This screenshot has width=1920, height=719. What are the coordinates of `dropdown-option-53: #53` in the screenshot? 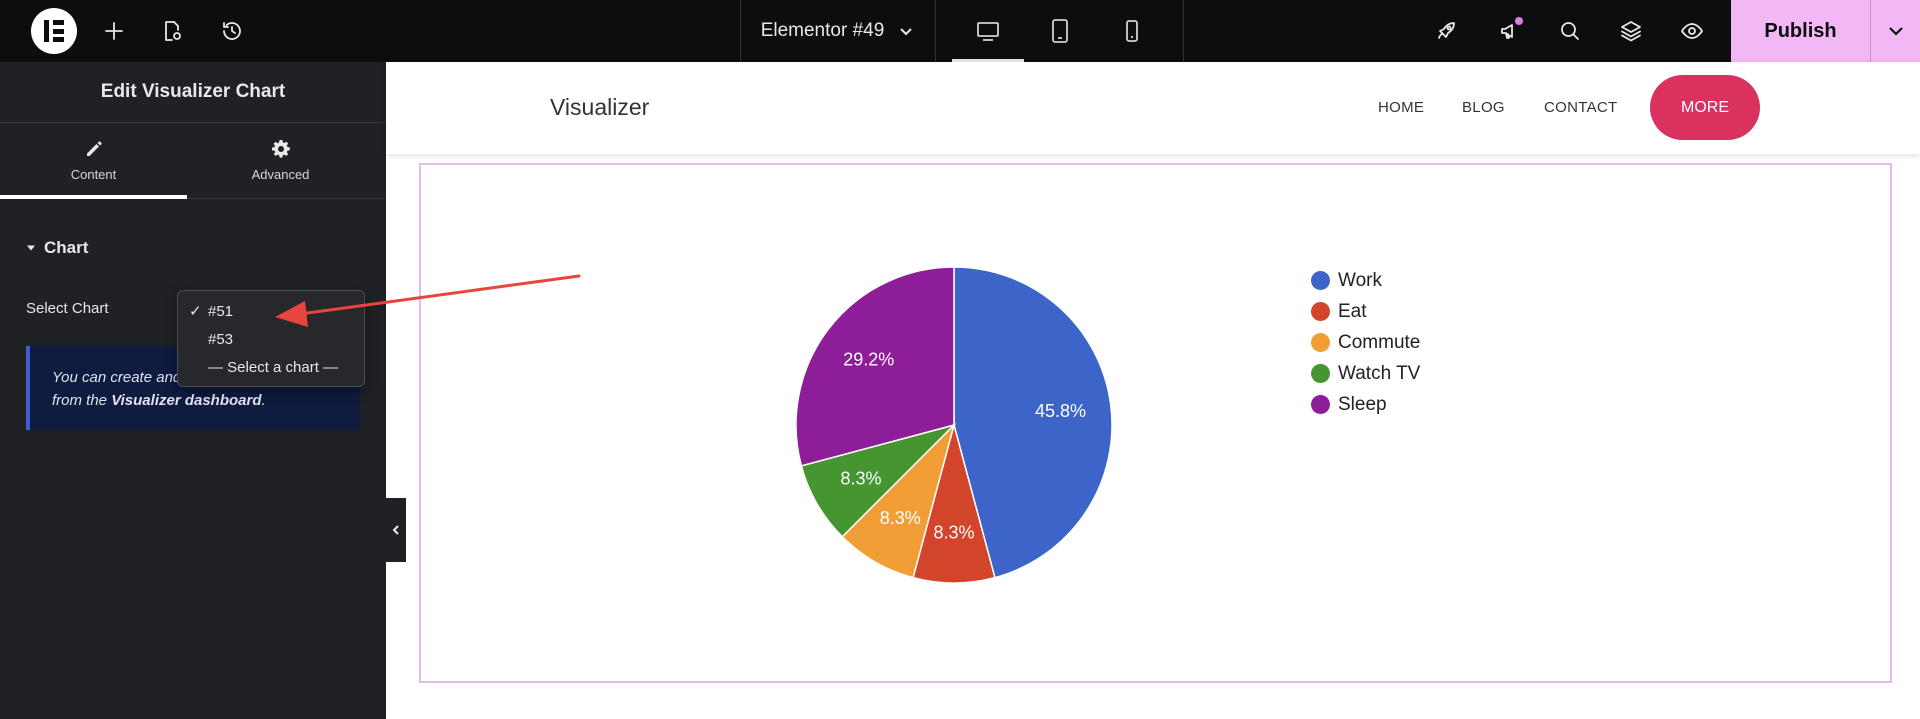 It's located at (271, 339).